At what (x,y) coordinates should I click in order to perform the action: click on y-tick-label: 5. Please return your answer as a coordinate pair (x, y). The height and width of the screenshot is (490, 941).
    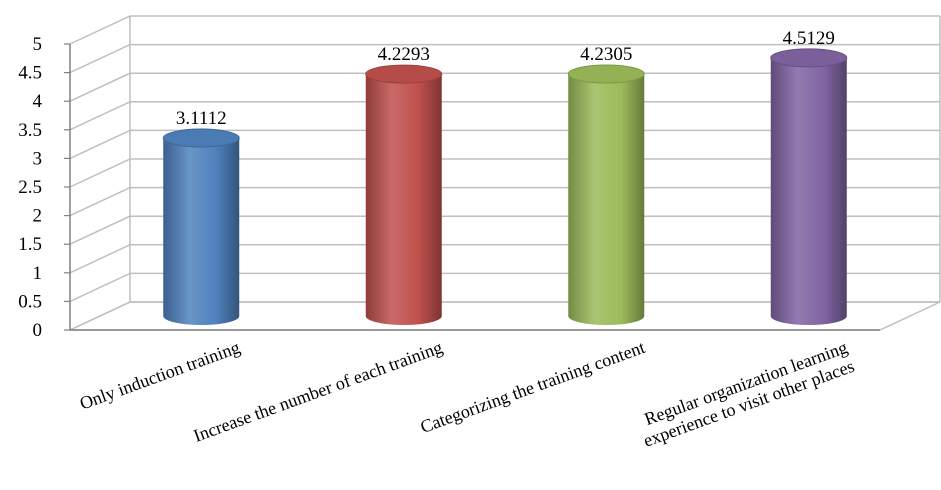
    Looking at the image, I should click on (38, 44).